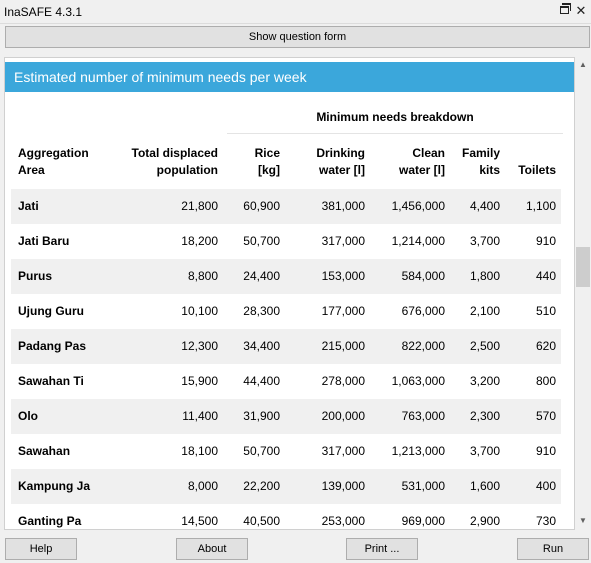 The height and width of the screenshot is (563, 591). I want to click on value-cell-clean-water: 1,456,000, so click(406, 206).